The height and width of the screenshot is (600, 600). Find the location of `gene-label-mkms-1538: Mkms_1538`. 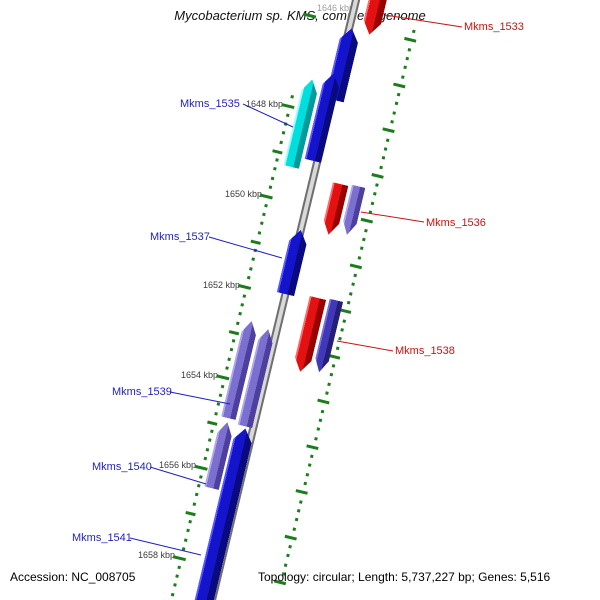

gene-label-mkms-1538: Mkms_1538 is located at coordinates (425, 351).